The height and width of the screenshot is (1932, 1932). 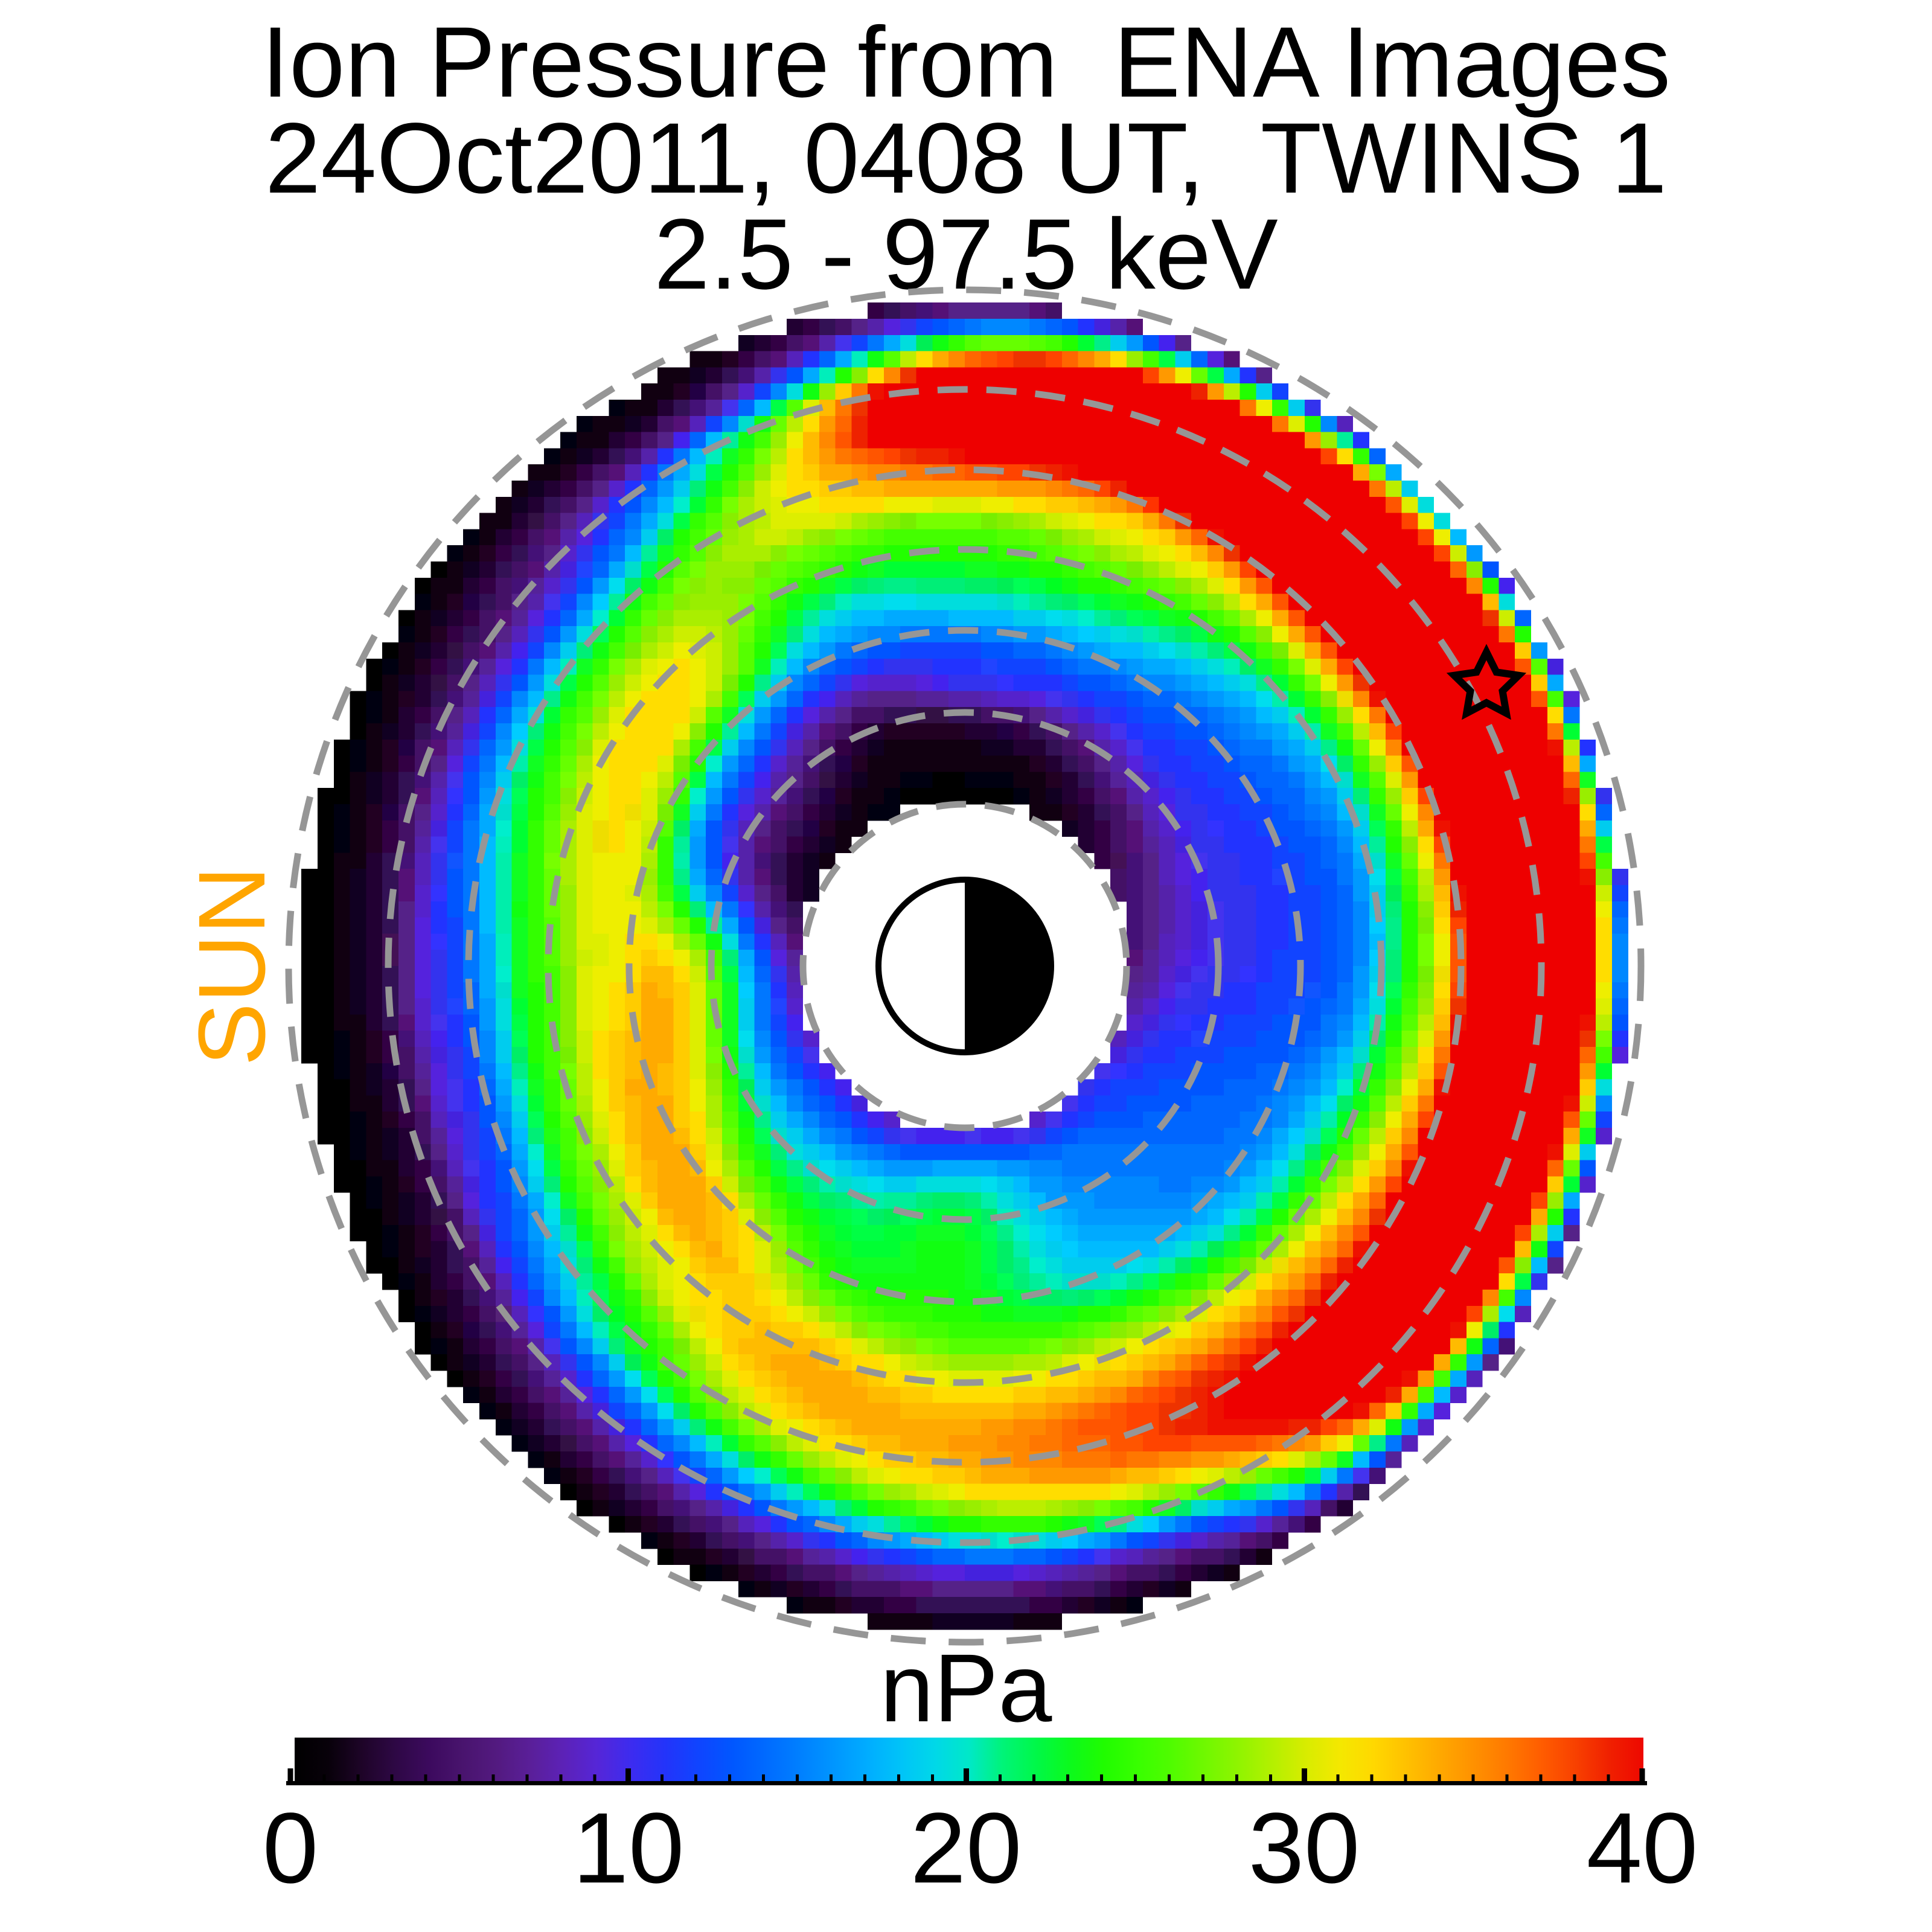 What do you see at coordinates (966, 158) in the screenshot?
I see `svg-text: 24Oct2011, 0408 UT, TWINS 1` at bounding box center [966, 158].